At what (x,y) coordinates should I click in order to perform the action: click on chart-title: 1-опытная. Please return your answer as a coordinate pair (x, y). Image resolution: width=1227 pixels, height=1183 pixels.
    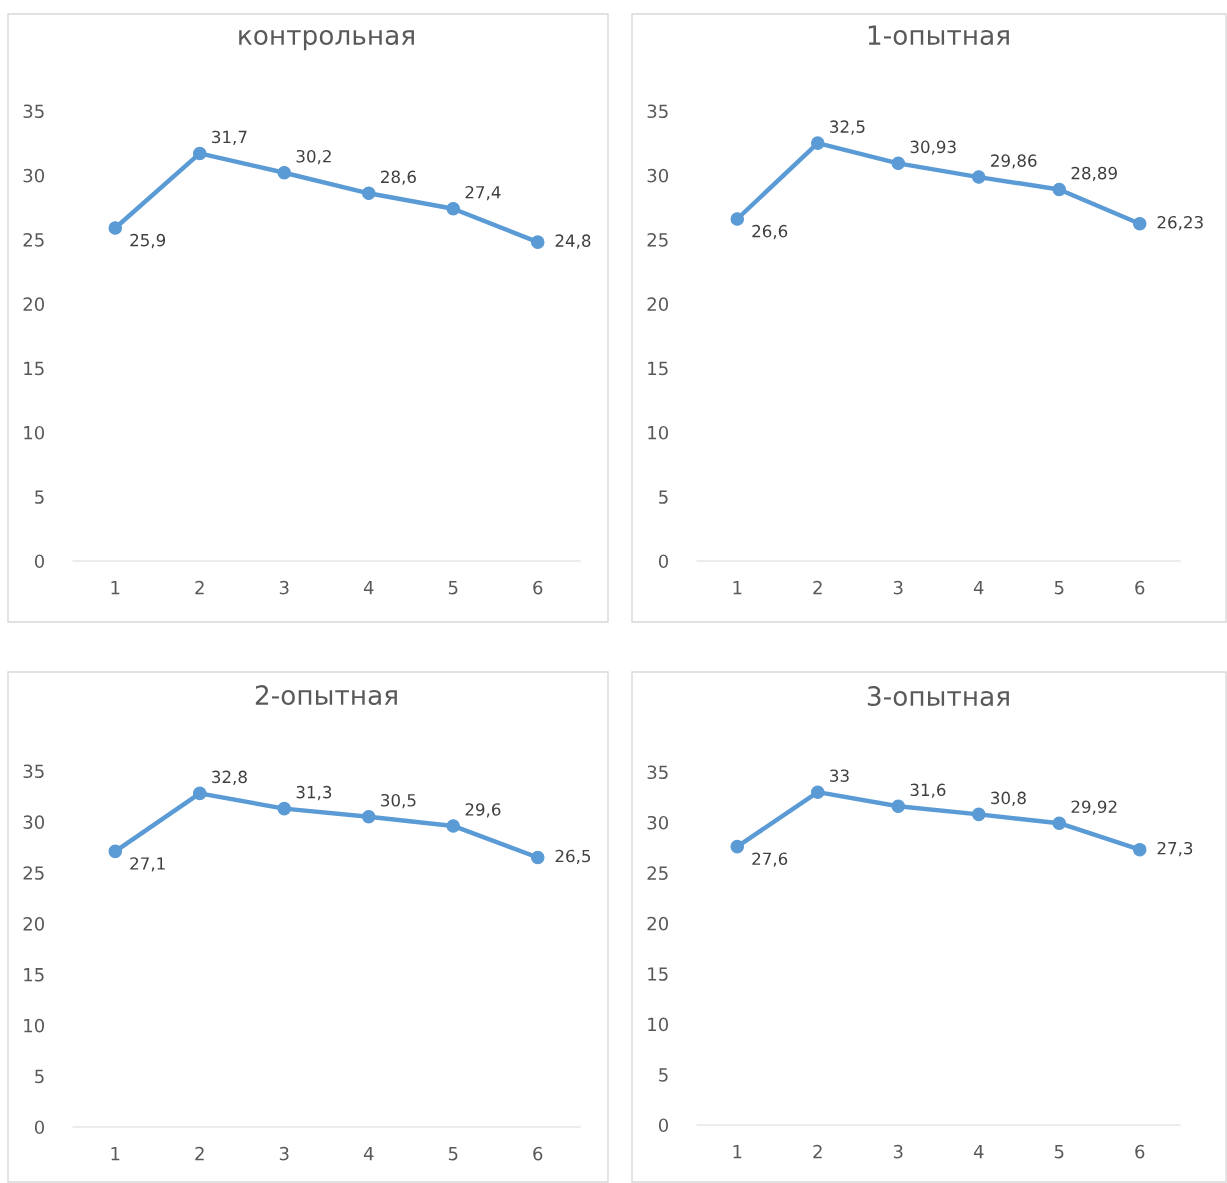
    Looking at the image, I should click on (938, 35).